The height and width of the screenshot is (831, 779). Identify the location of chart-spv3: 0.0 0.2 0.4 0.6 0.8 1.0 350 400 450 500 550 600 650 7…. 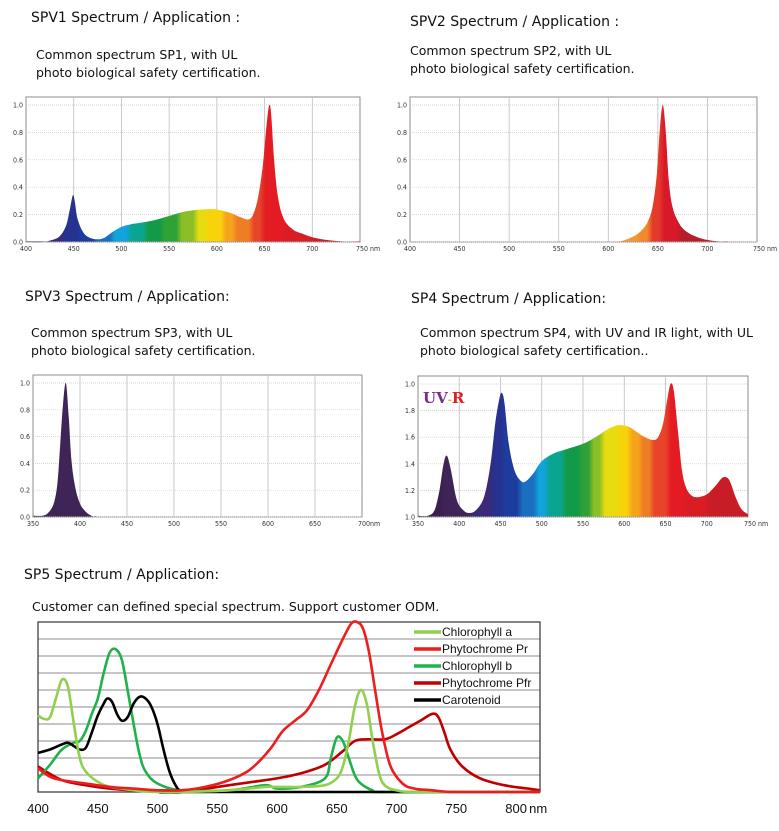
(200, 451).